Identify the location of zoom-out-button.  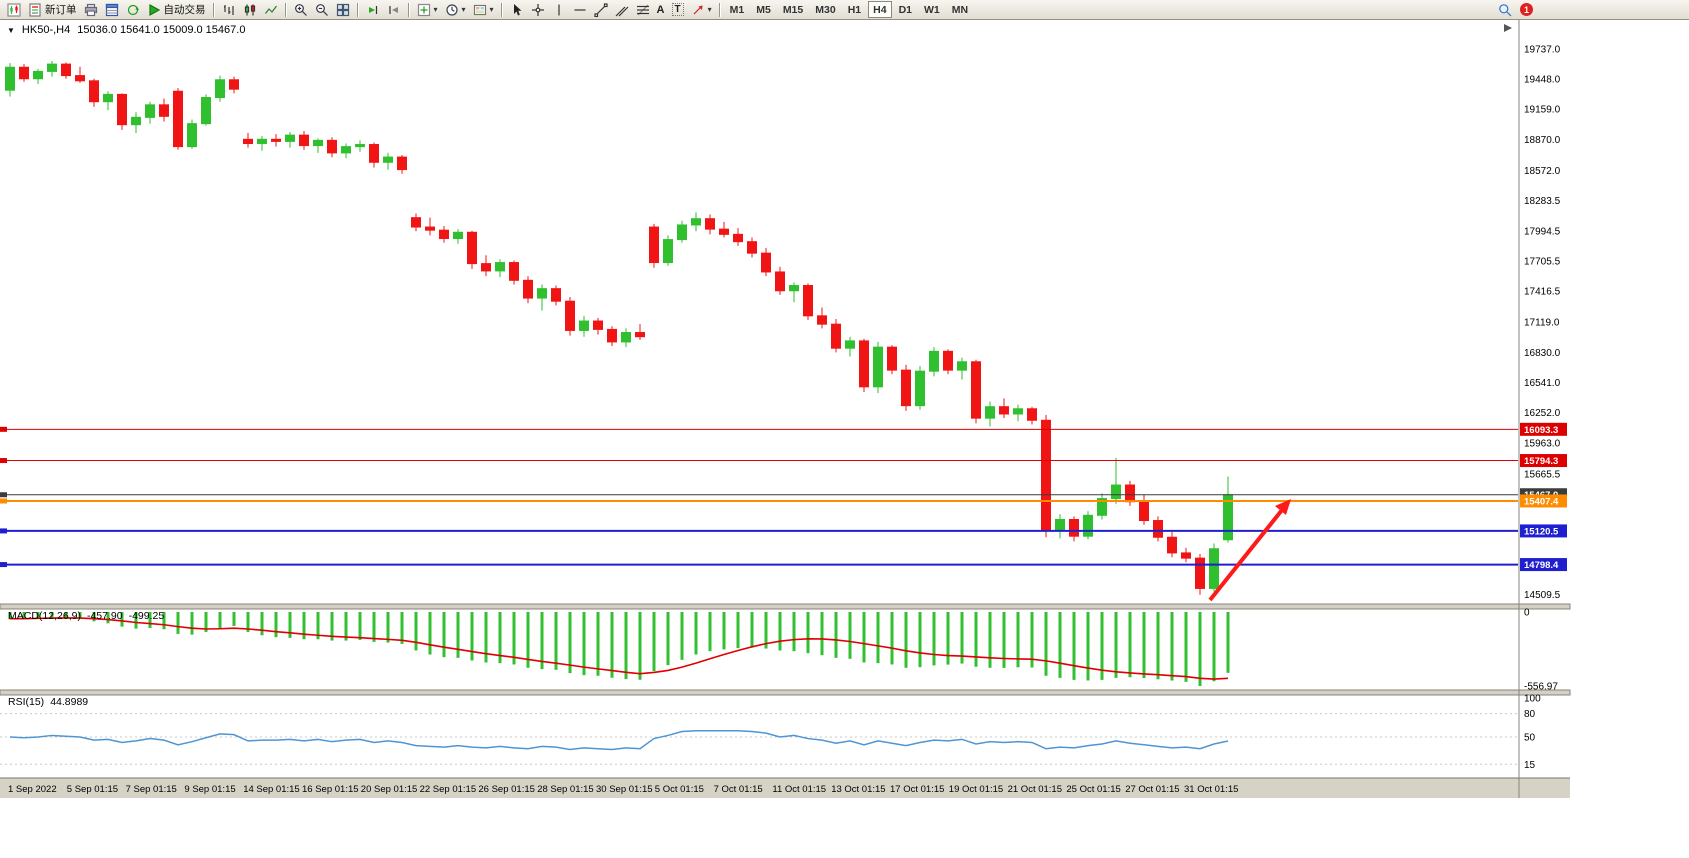
(322, 9).